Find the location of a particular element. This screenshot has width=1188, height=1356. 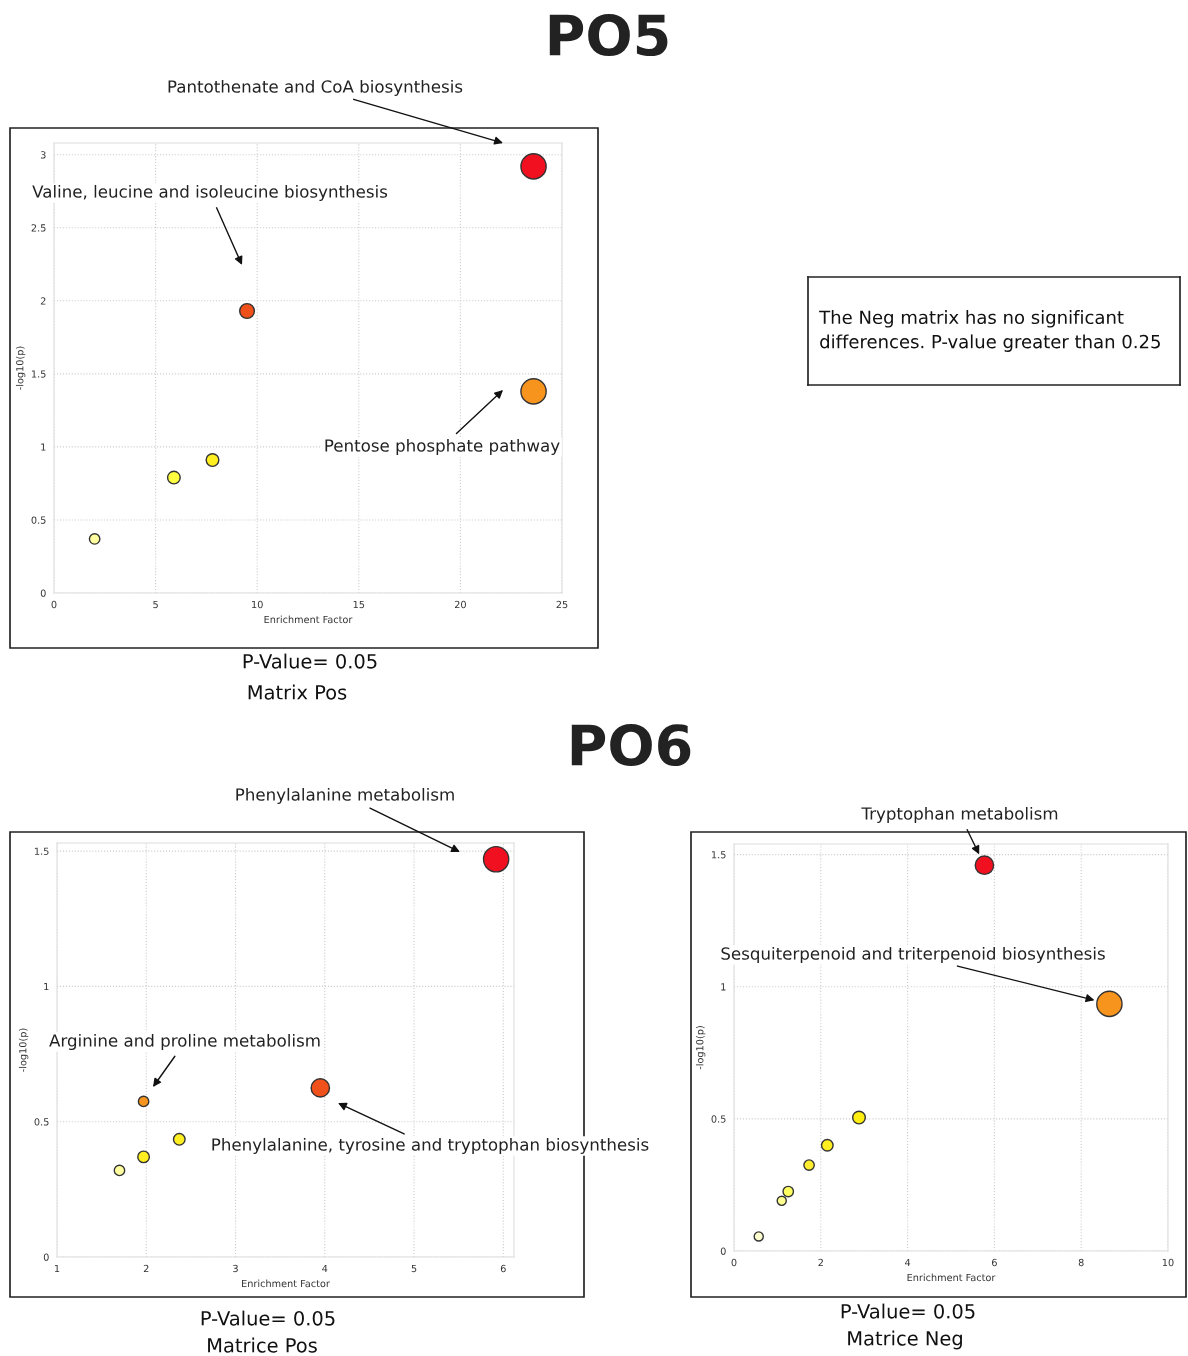

annotation: Pentose phosphate pathway is located at coordinates (442, 447).